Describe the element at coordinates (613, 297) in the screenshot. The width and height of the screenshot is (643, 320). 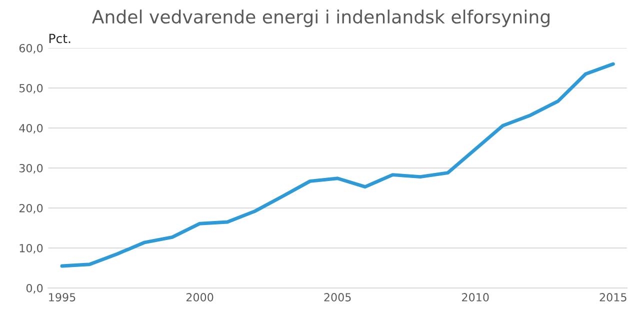
I see `x-tick-label: 2015` at that location.